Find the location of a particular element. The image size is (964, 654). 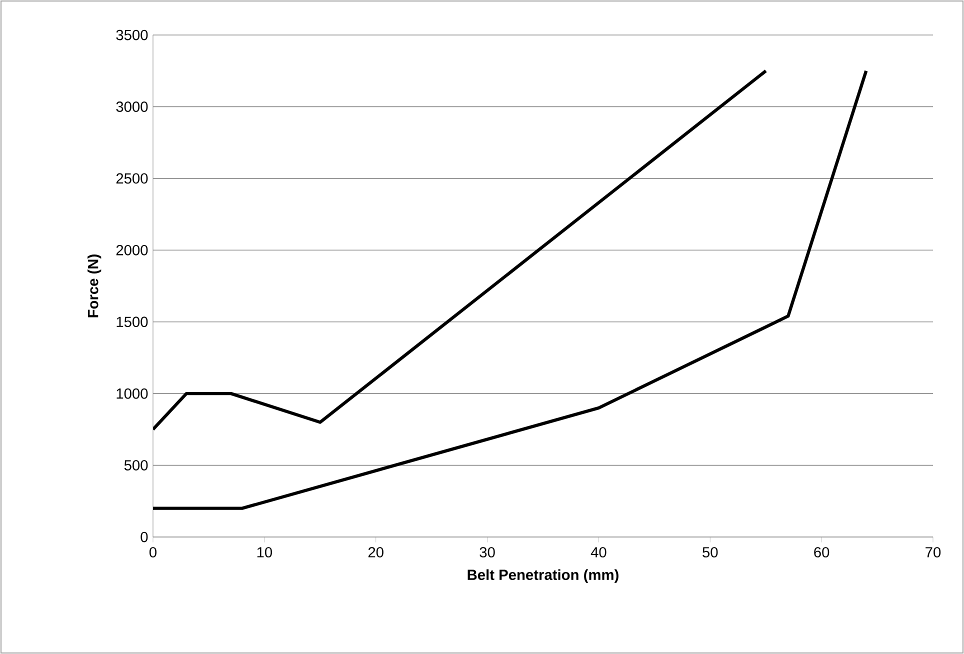

y-tick-label: 3500 is located at coordinates (132, 35).